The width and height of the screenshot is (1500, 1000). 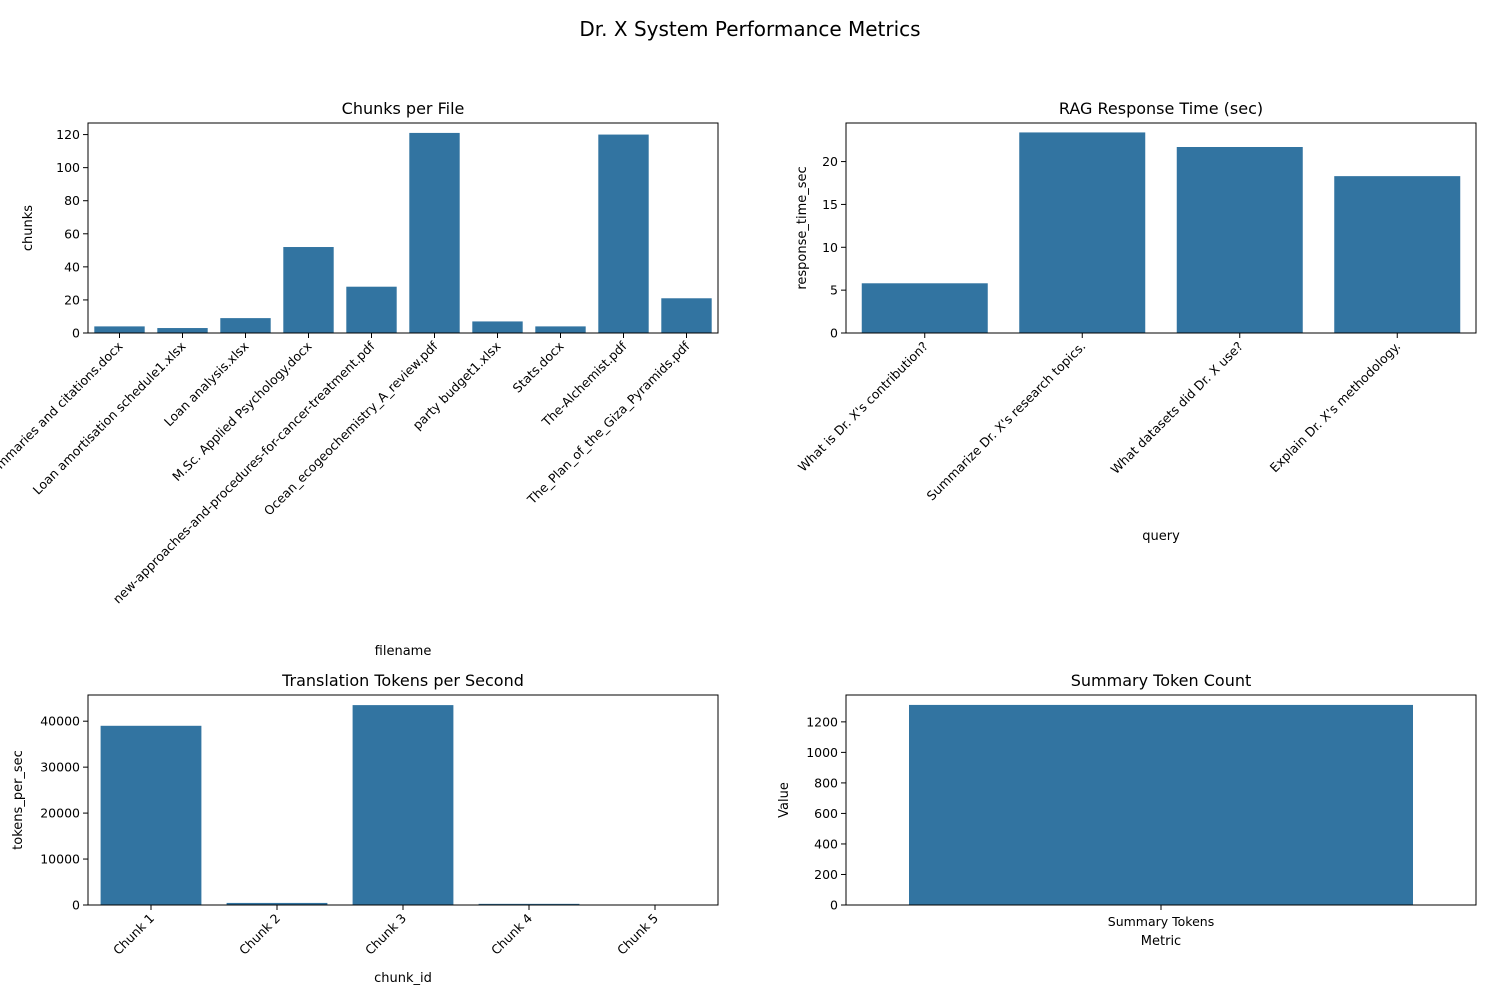 I want to click on summary-ylabel: Value, so click(x=784, y=800).